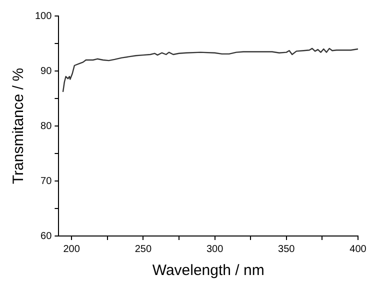  Describe the element at coordinates (19, 126) in the screenshot. I see `y-axis-title: Transmitance / %` at that location.